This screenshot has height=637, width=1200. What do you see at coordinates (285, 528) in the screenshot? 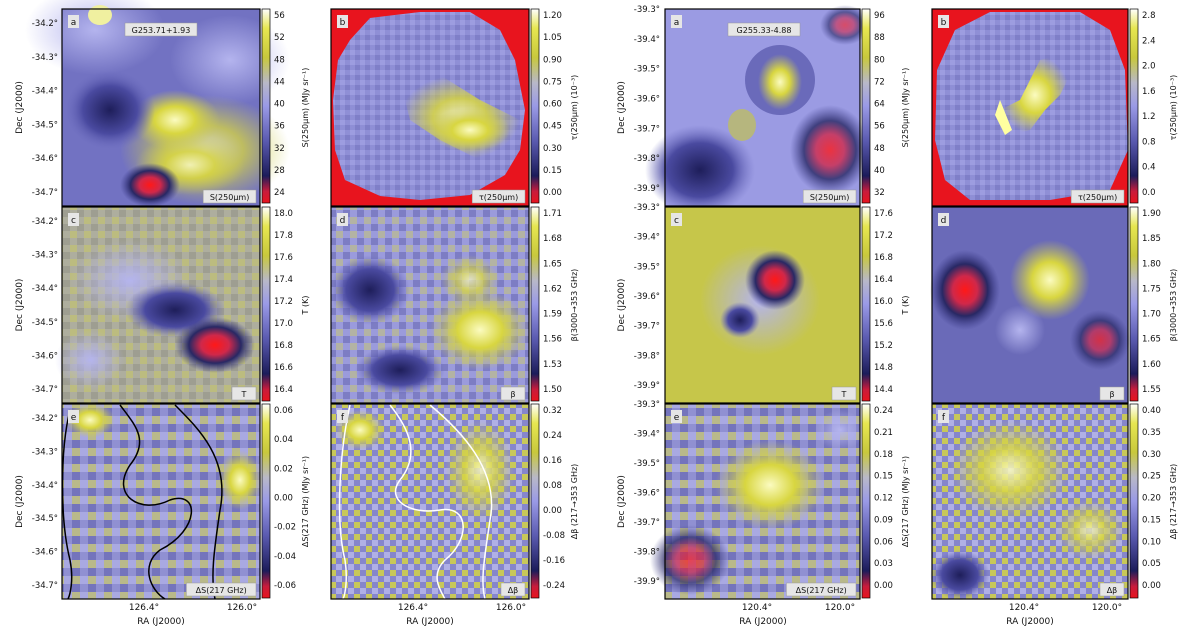
I see `colorbar-tick: -0.02` at bounding box center [285, 528].